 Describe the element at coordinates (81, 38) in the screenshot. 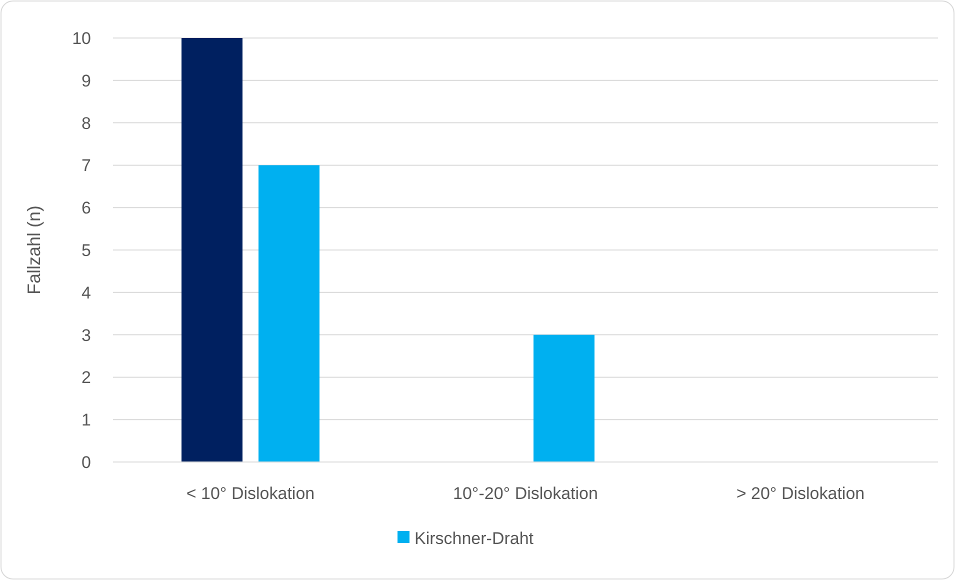

I see `y-tick-label: 10` at that location.